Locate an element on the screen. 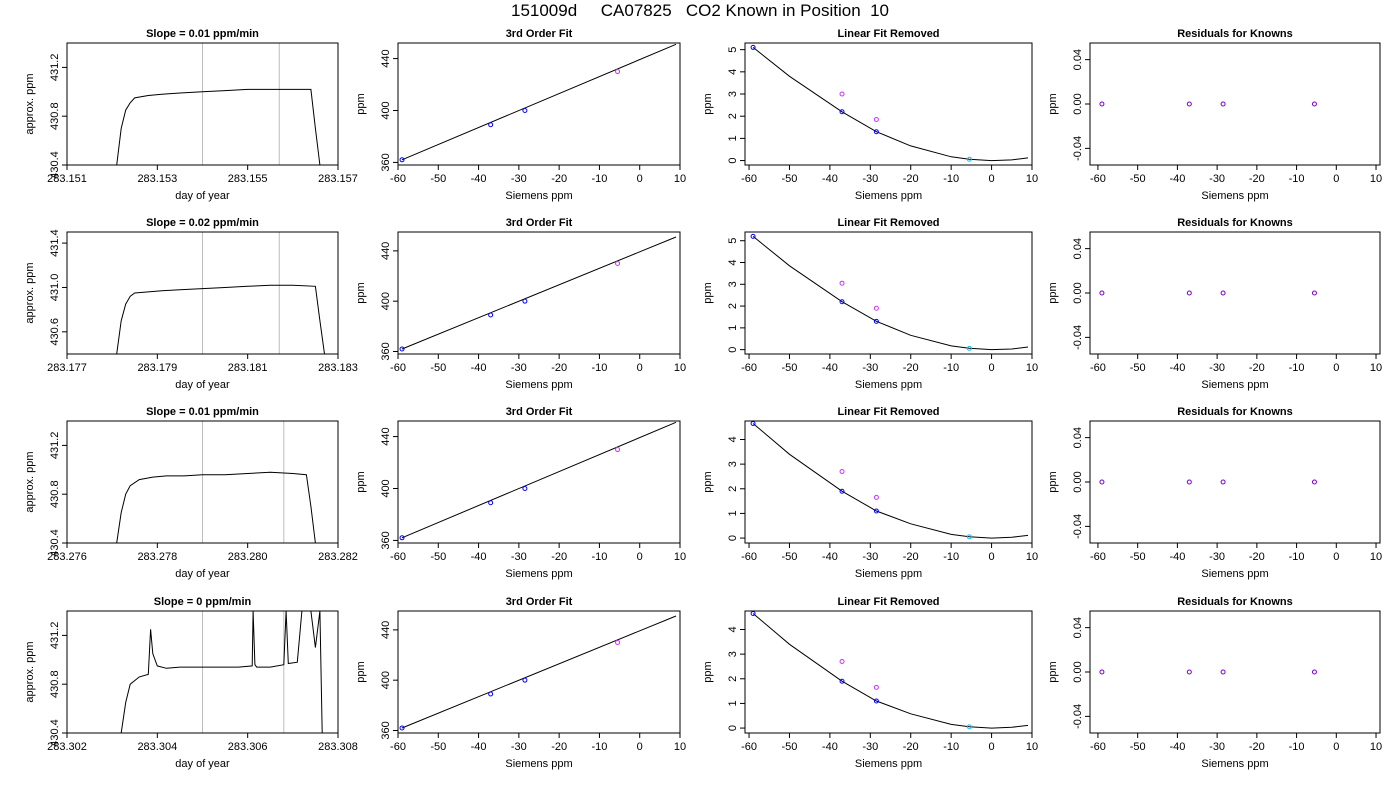 The width and height of the screenshot is (1400, 800). panel-title: Linear Fit Removed is located at coordinates (888, 412).